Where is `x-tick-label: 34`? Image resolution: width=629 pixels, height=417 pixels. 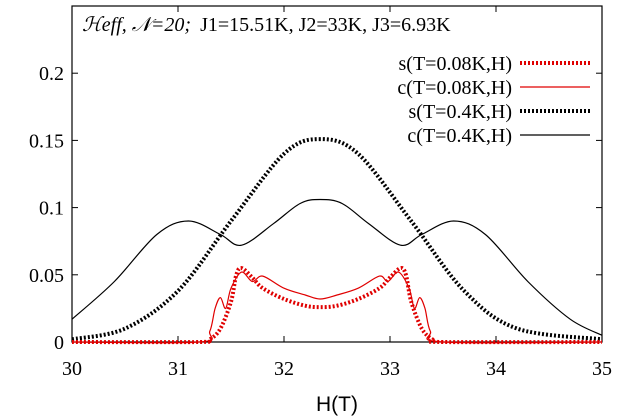 x-tick-label: 34 is located at coordinates (496, 369).